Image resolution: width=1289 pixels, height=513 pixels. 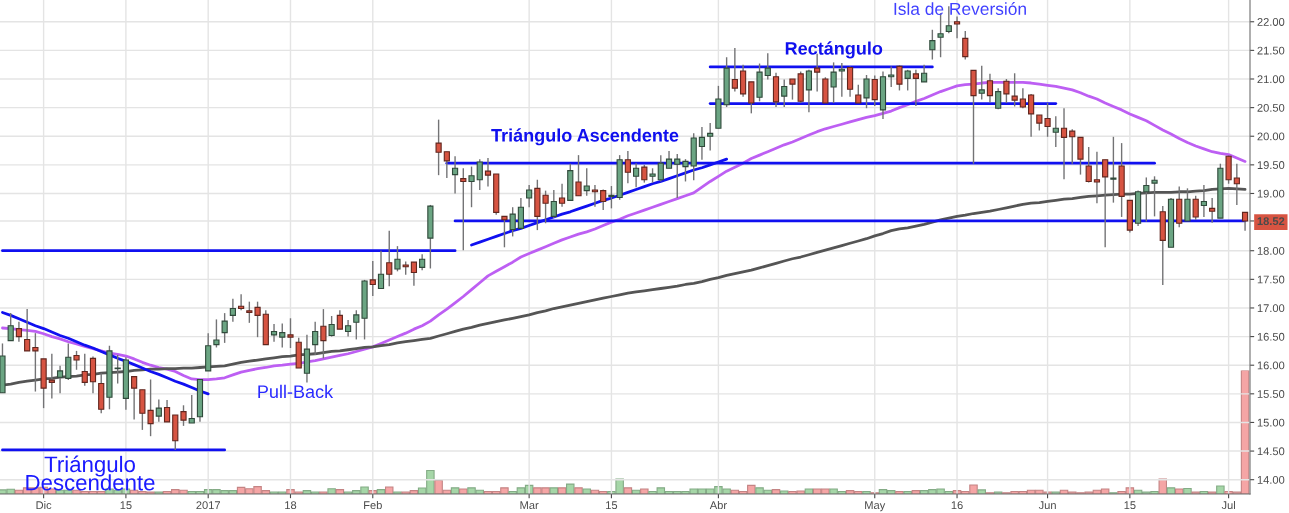 I want to click on x-tick-label: 18, so click(x=291, y=505).